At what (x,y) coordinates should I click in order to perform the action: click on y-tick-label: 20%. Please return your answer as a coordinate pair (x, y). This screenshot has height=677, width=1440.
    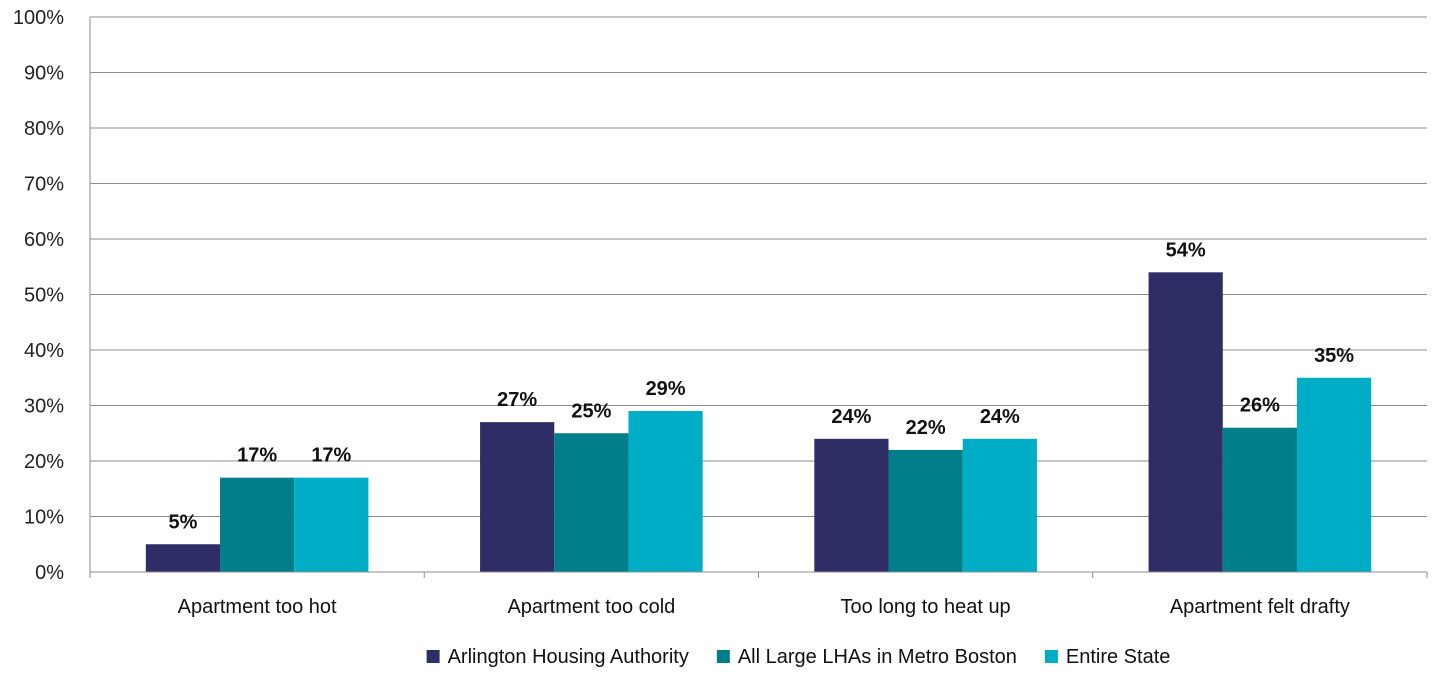
    Looking at the image, I should click on (44, 462).